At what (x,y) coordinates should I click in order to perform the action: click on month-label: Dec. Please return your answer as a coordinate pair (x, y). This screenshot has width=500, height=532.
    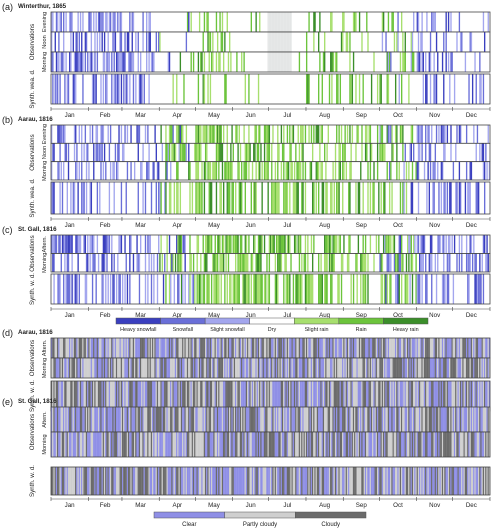
    Looking at the image, I should click on (471, 225).